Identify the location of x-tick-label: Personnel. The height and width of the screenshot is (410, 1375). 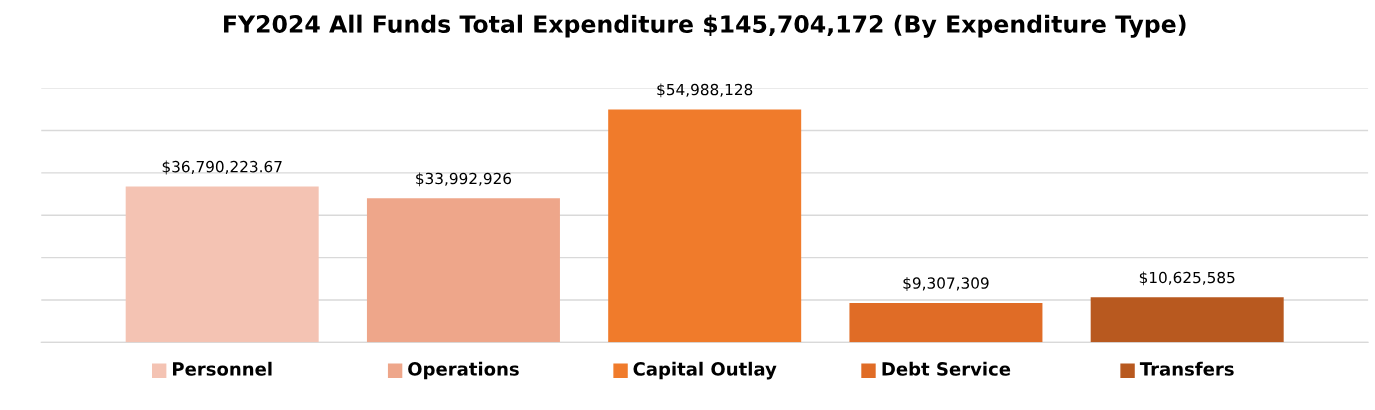
(222, 368).